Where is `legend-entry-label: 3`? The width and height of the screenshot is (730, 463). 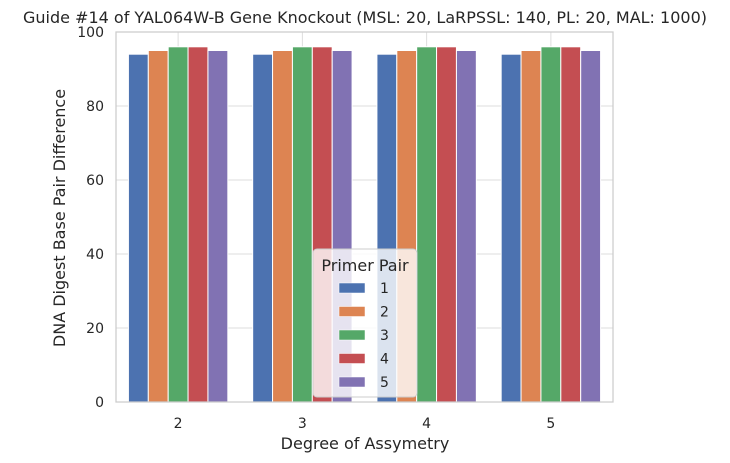
legend-entry-label: 3 is located at coordinates (384, 336).